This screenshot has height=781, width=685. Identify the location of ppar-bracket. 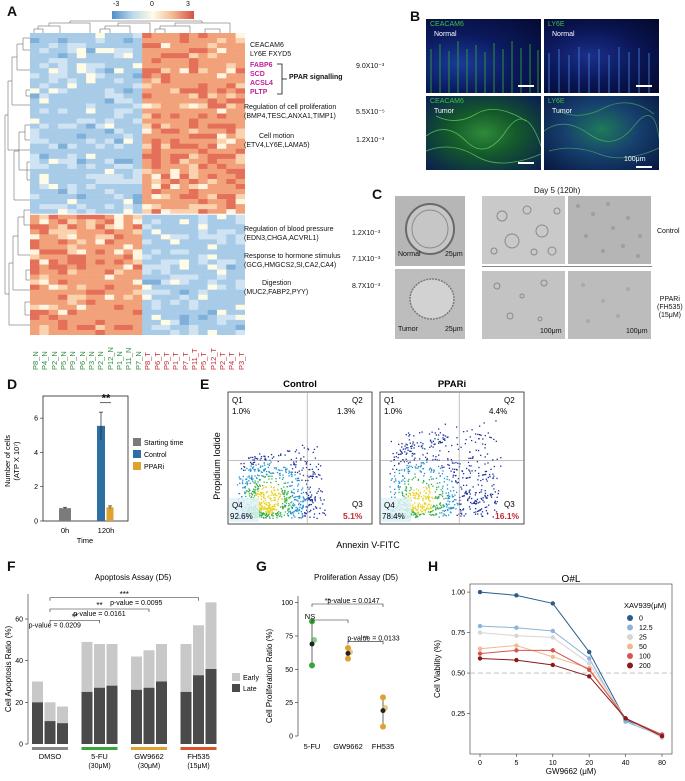
(282, 79).